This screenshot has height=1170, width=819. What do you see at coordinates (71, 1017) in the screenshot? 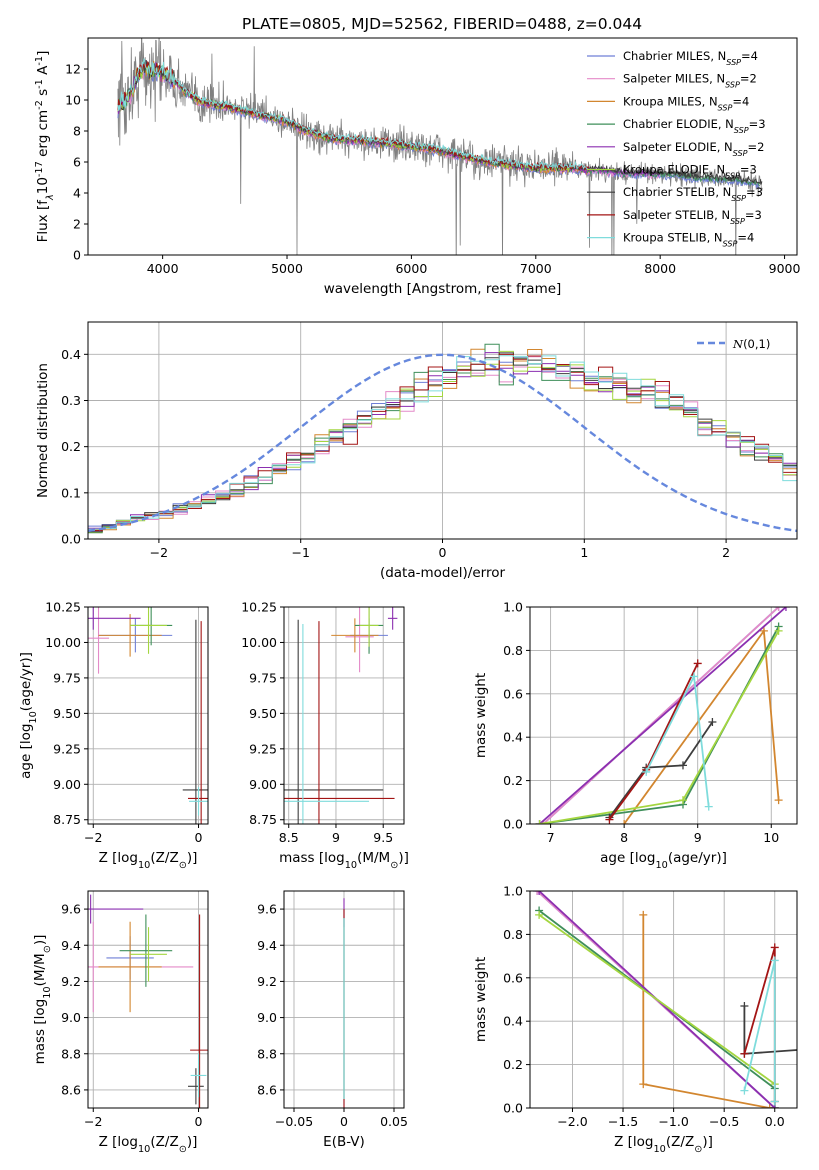
I see `y-tick-label: 9.0` at bounding box center [71, 1017].